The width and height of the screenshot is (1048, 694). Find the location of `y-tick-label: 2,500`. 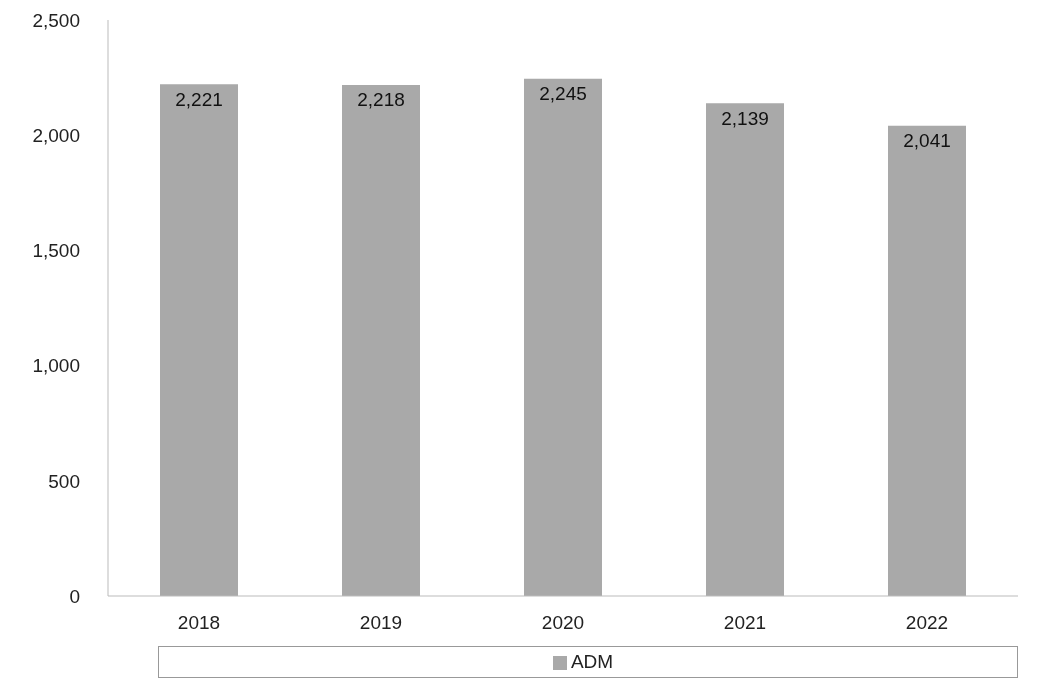

y-tick-label: 2,500 is located at coordinates (56, 20).